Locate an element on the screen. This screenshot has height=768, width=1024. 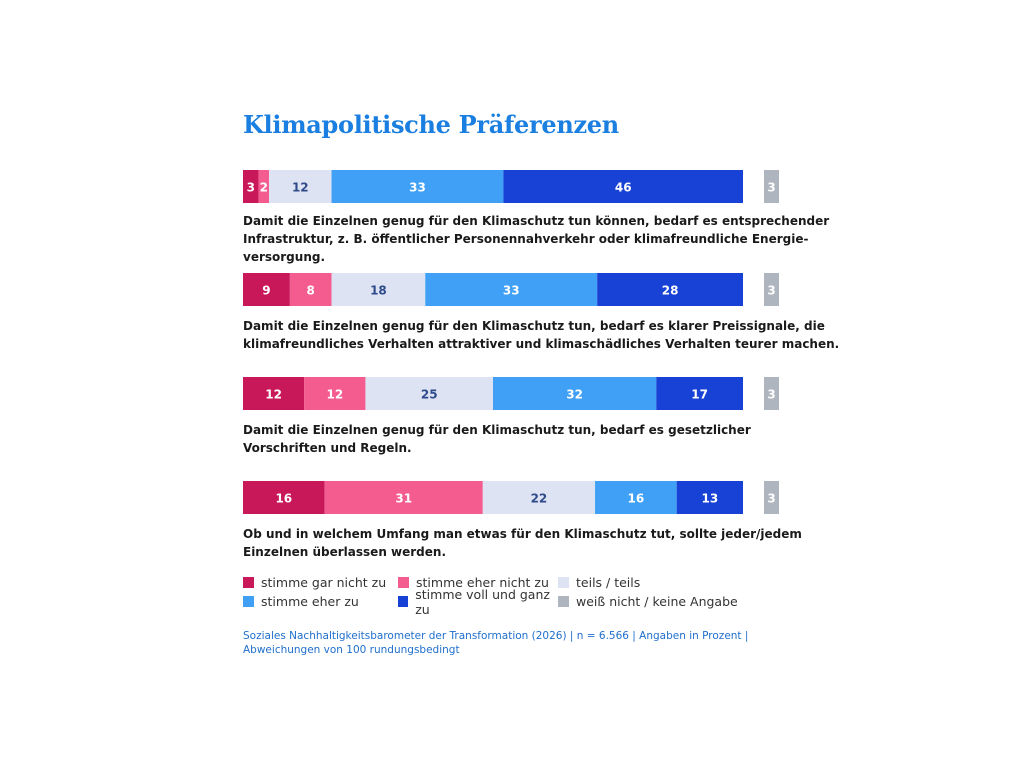
chart-title: Klimapolitische Präferenzen is located at coordinates (431, 124).